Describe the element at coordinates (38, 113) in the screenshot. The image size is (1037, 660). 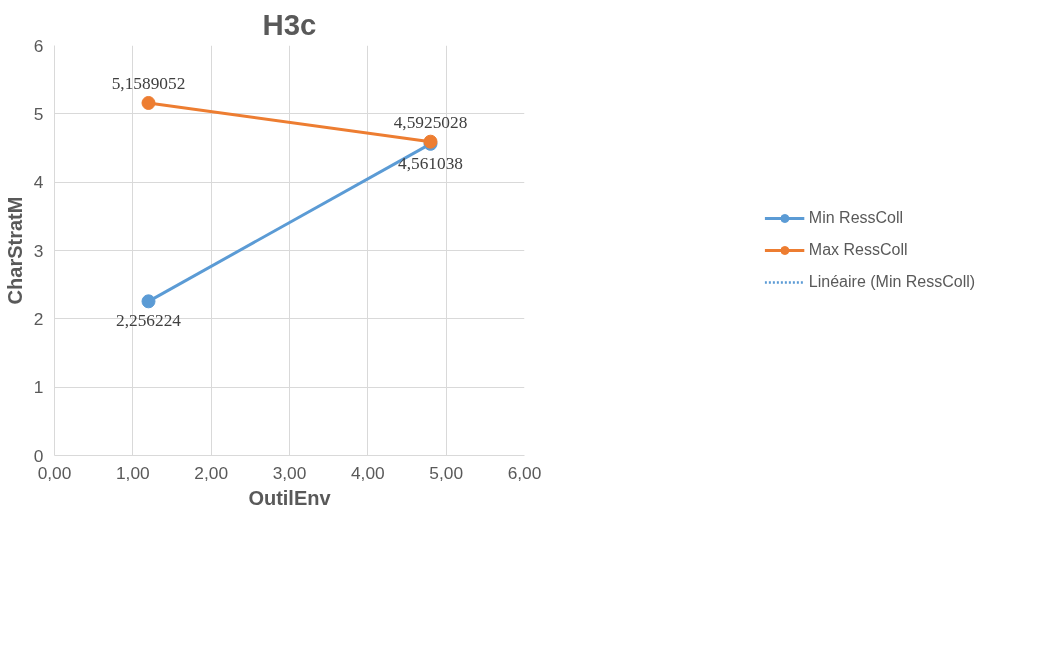
I see `y-tick-label: 5` at that location.